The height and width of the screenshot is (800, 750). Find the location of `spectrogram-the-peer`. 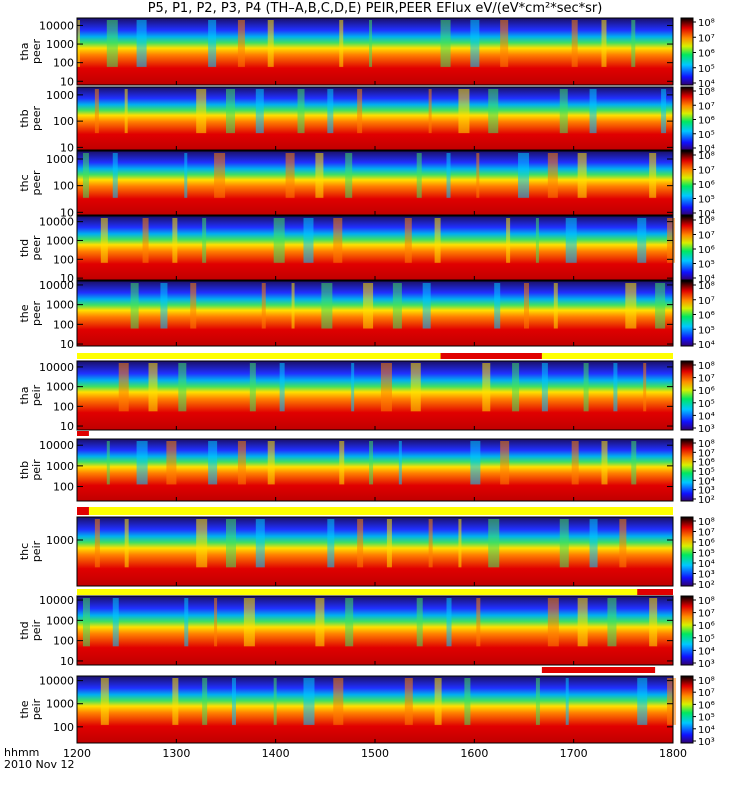

spectrogram-the-peer is located at coordinates (375, 313).